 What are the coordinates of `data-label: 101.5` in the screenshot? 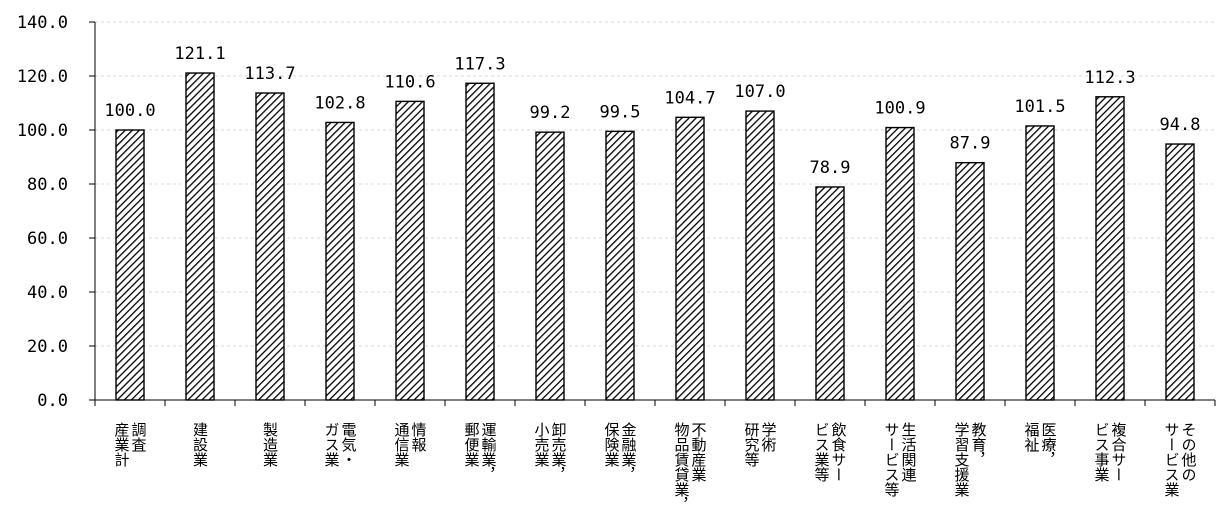 It's located at (1039, 107).